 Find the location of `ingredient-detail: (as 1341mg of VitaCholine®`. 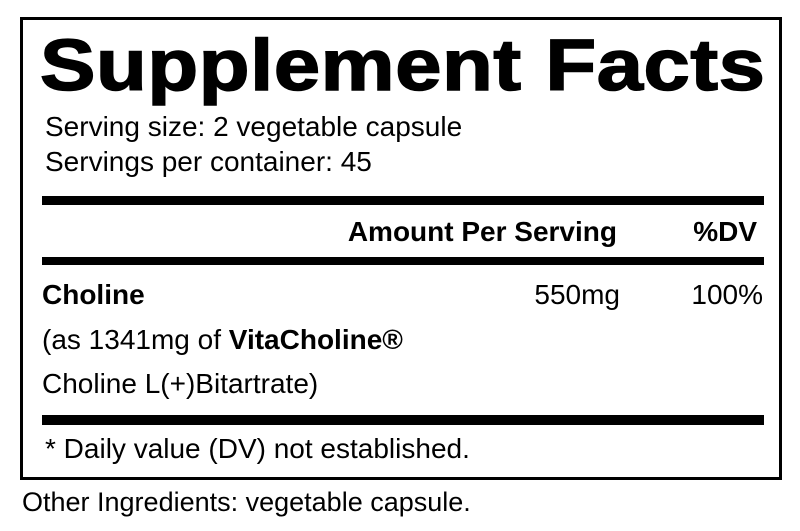

ingredient-detail: (as 1341mg of VitaCholine® is located at coordinates (222, 340).